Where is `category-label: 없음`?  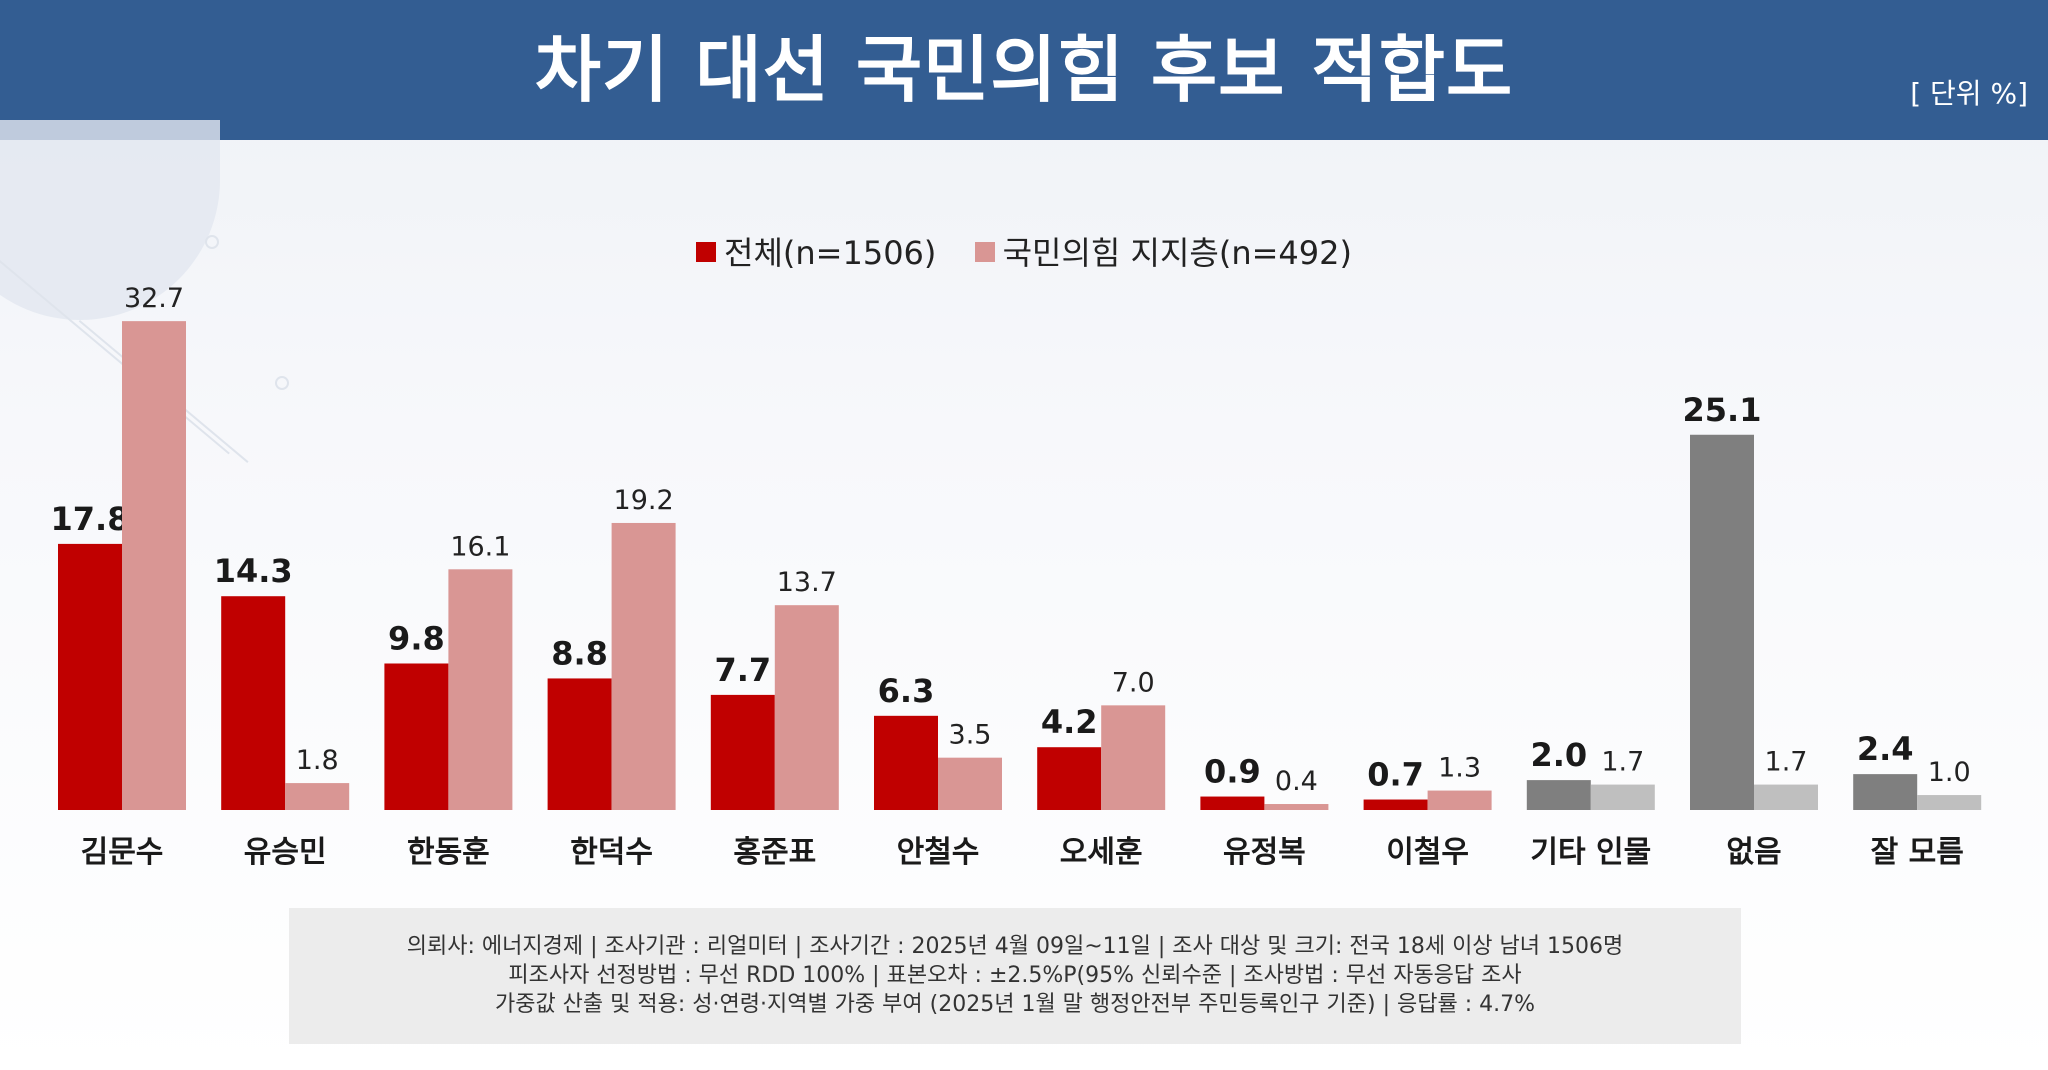 category-label: 없음 is located at coordinates (1753, 852).